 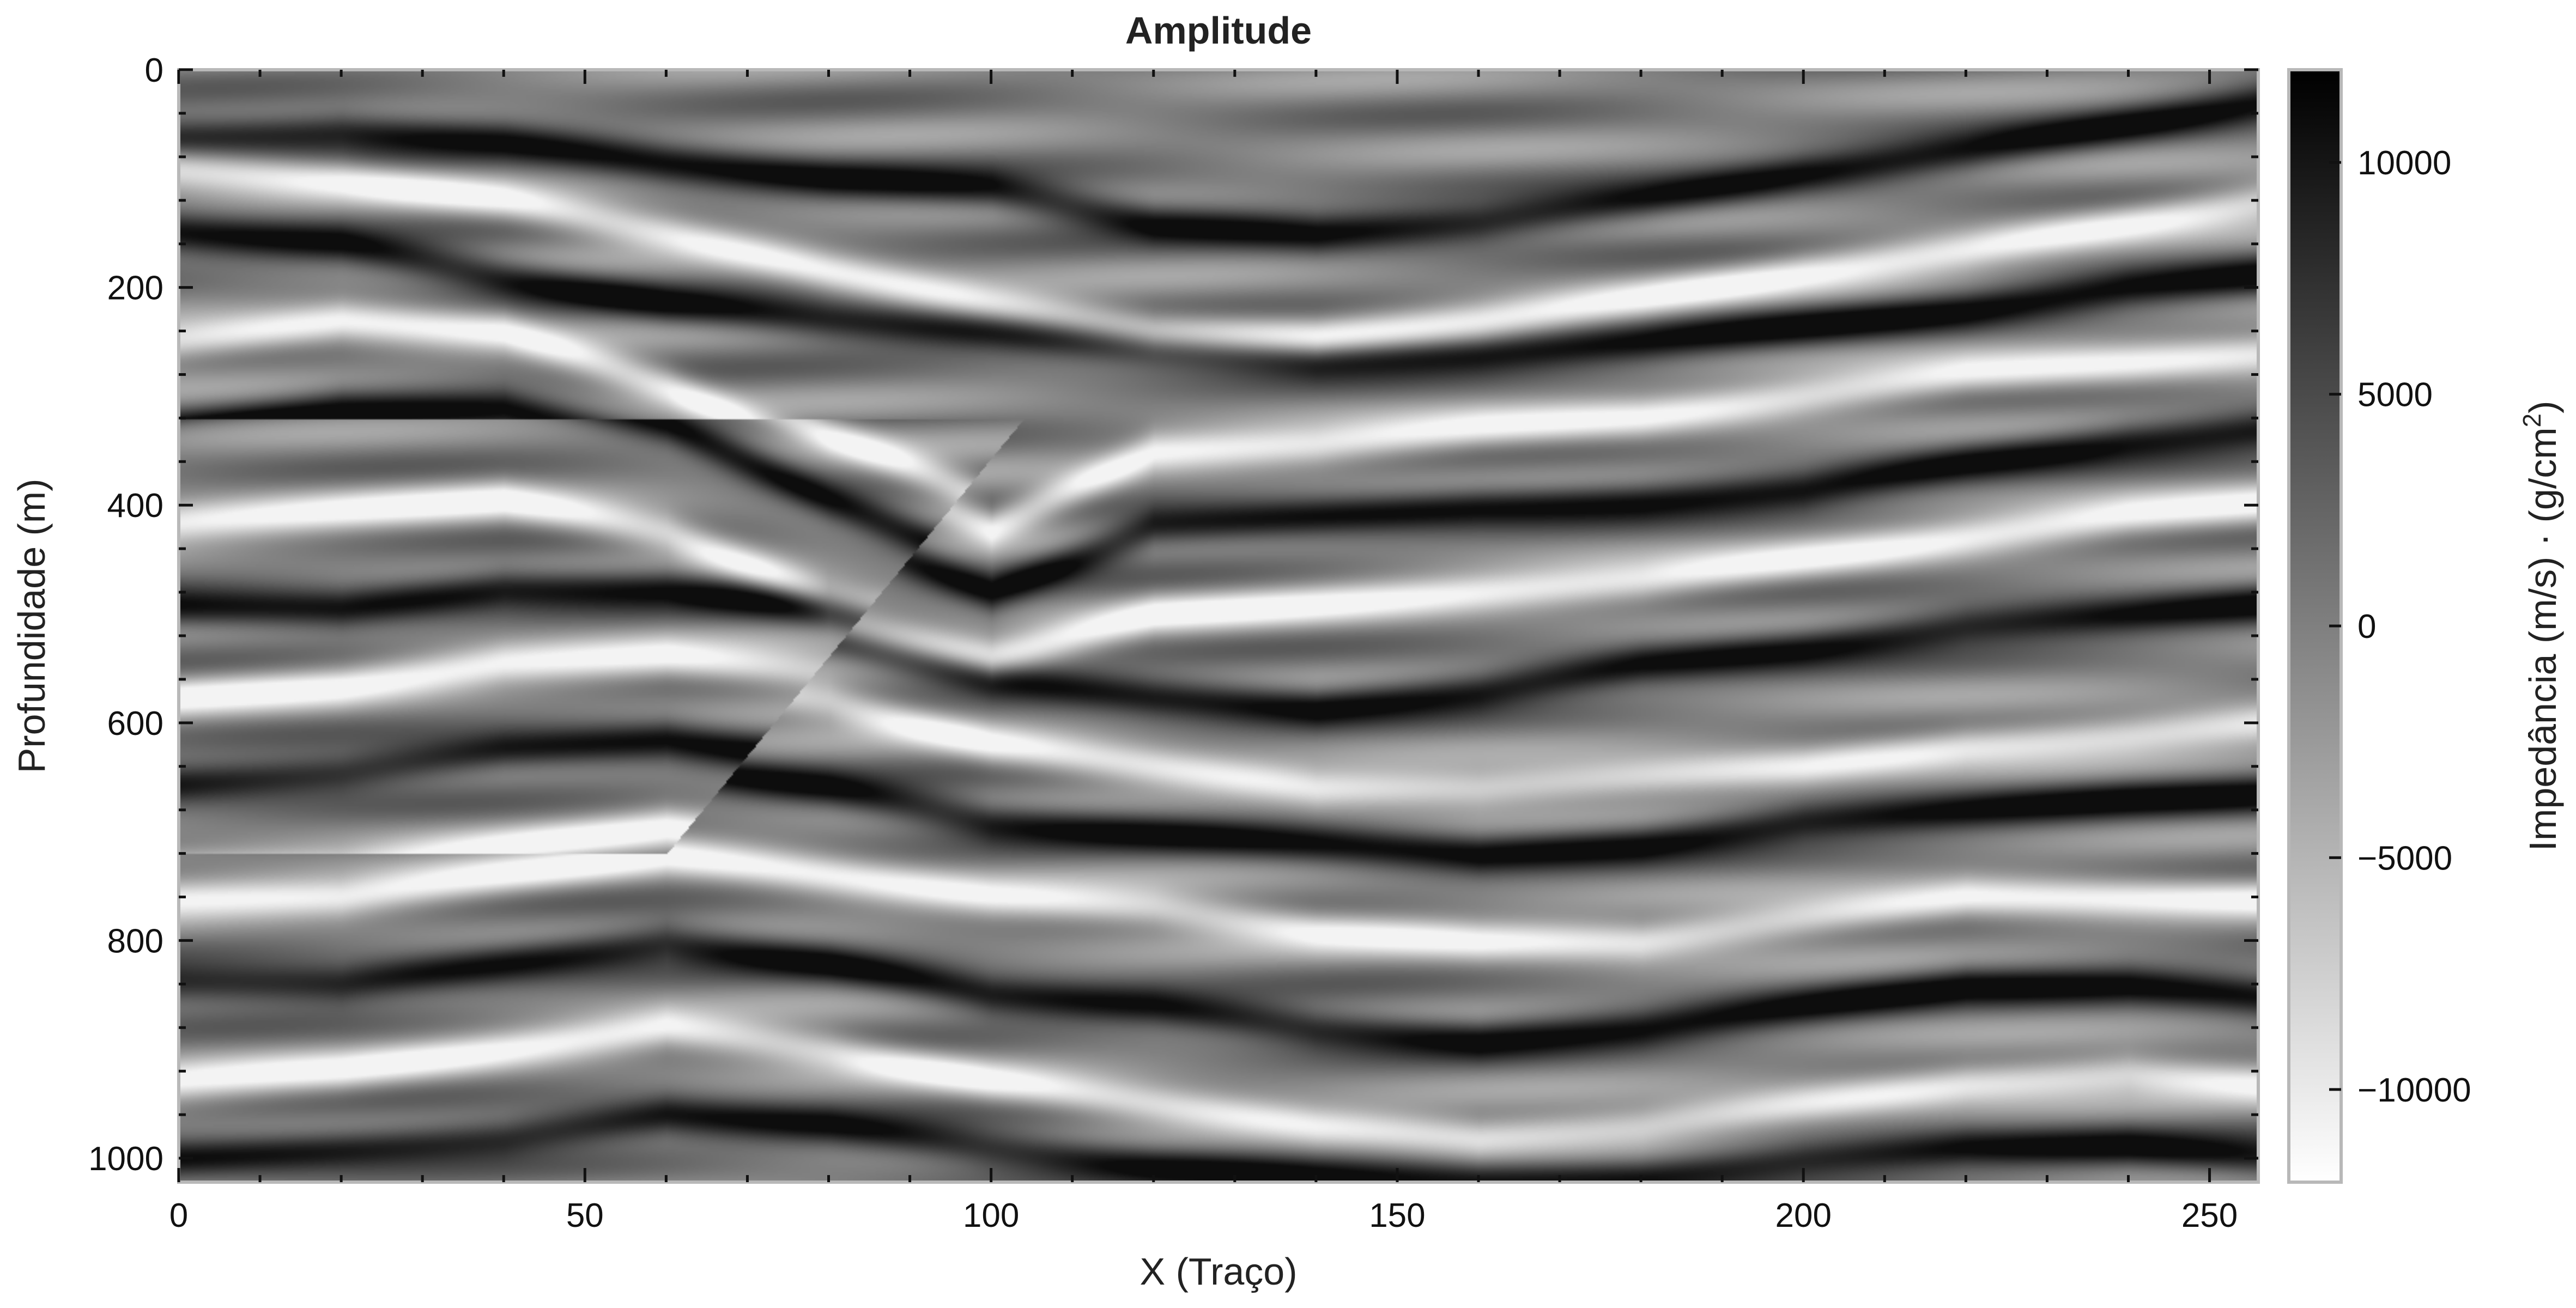 What do you see at coordinates (1804, 1215) in the screenshot?
I see `x-tick-label: 200` at bounding box center [1804, 1215].